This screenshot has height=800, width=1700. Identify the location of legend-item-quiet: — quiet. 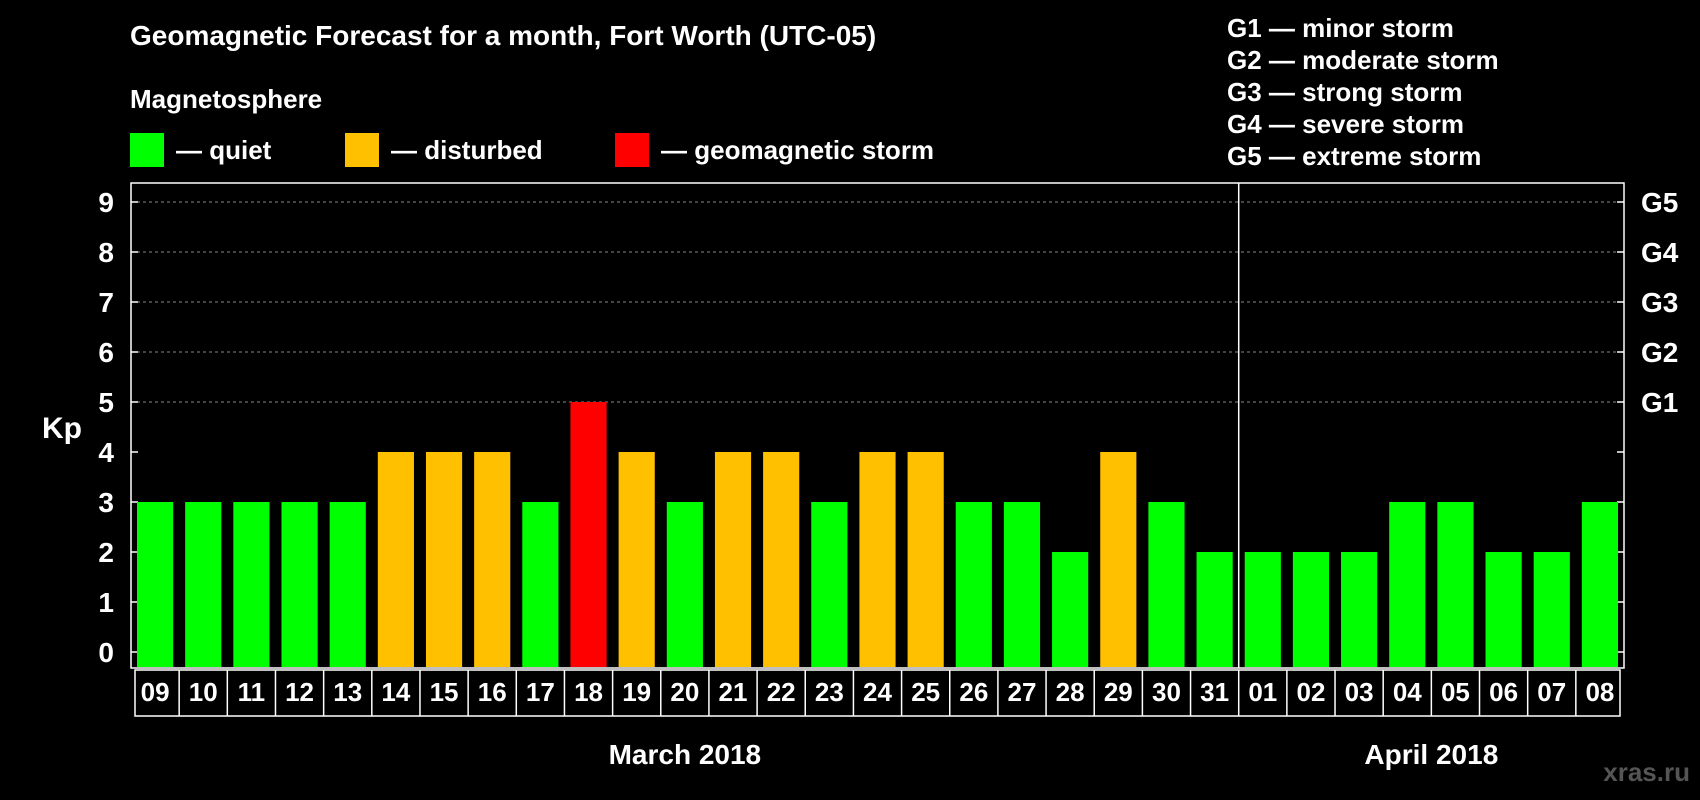
(200, 150).